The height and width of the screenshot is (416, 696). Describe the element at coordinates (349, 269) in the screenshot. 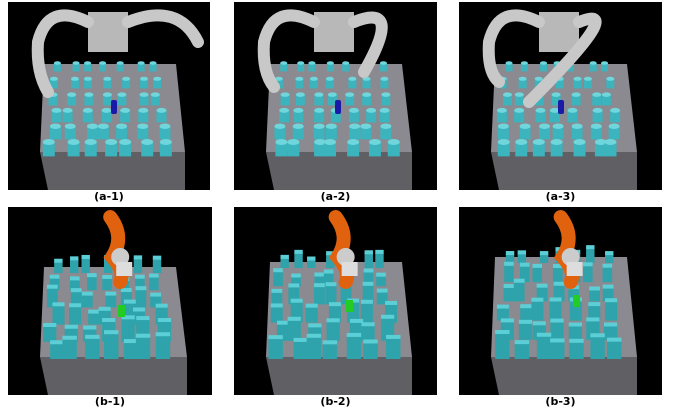

I see `robot-gripper` at that location.